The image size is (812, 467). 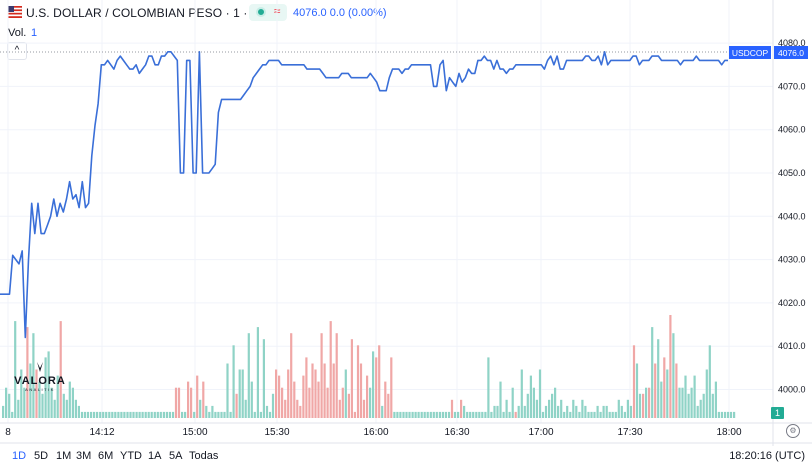 I want to click on range-button-6m: 6M, so click(x=106, y=456).